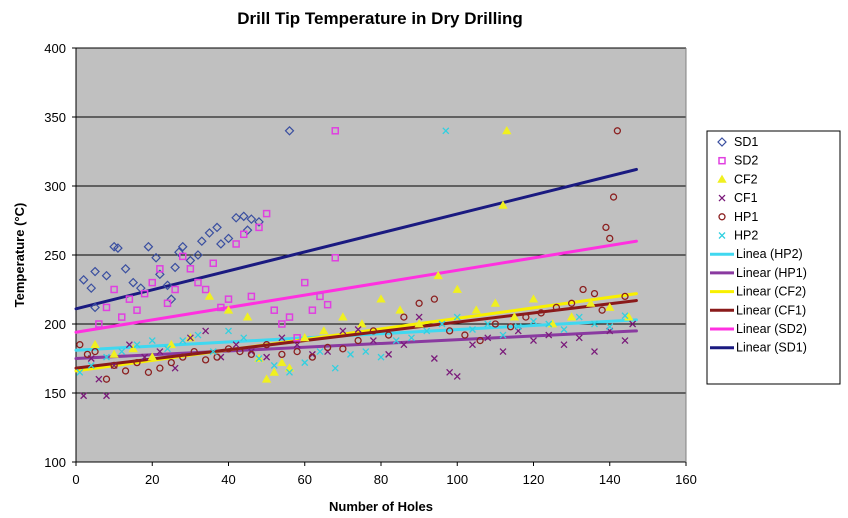 This screenshot has width=848, height=518. What do you see at coordinates (380, 18) in the screenshot?
I see `chart-title: Drill Tip Temperature in Dry Drilling` at bounding box center [380, 18].